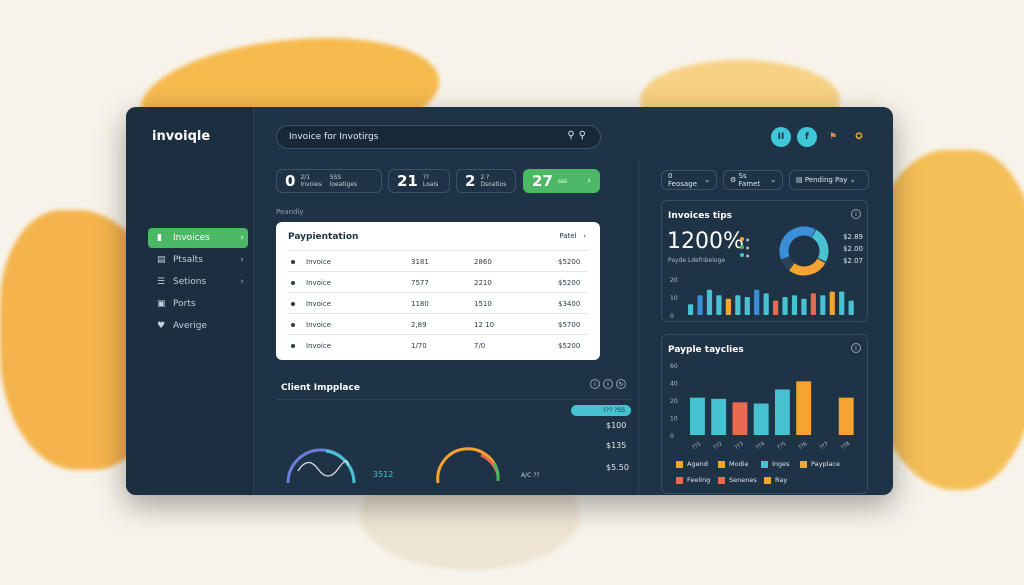  I want to click on donut-segment-orange, so click(804, 251).